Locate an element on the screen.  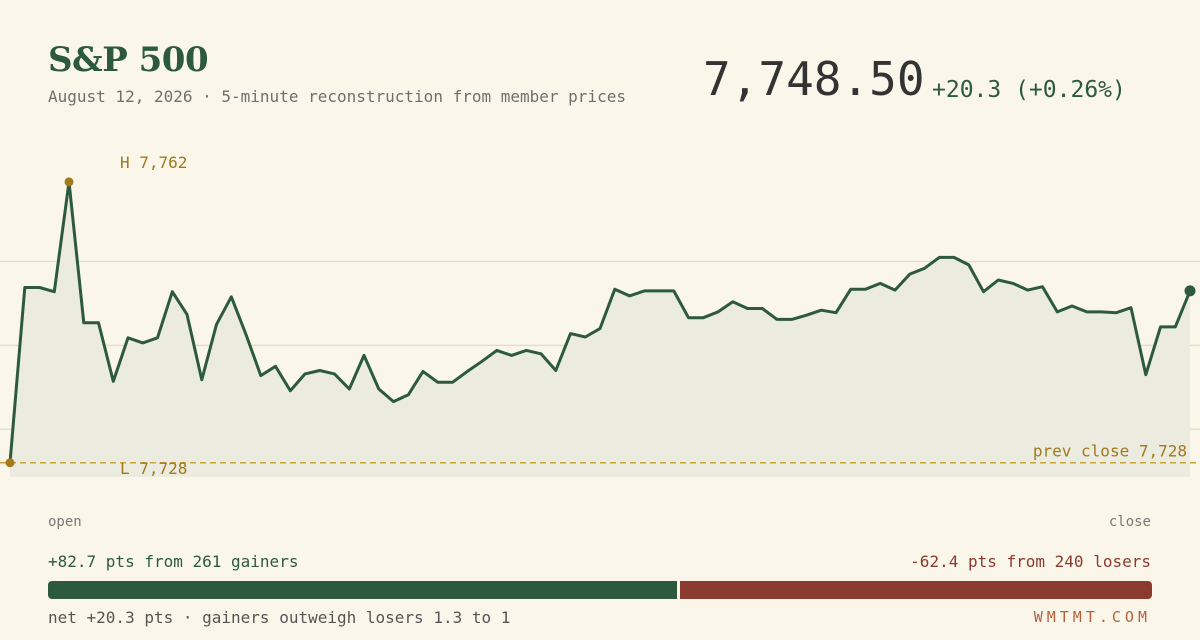
gainers-summary: +82.7 pts from 261 gainers is located at coordinates (173, 561).